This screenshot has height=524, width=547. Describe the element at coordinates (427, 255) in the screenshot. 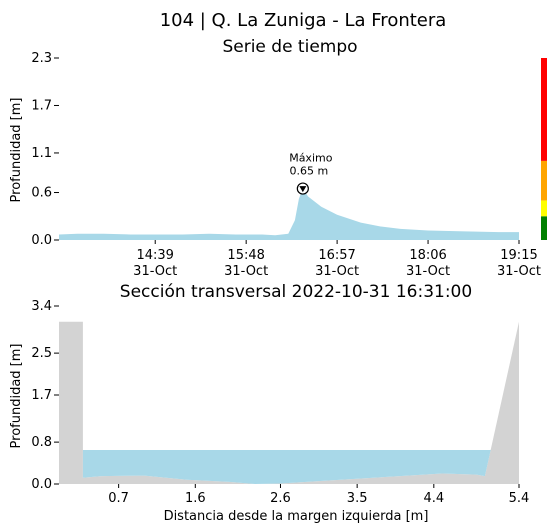

I see `xtick-time: 18:06` at that location.